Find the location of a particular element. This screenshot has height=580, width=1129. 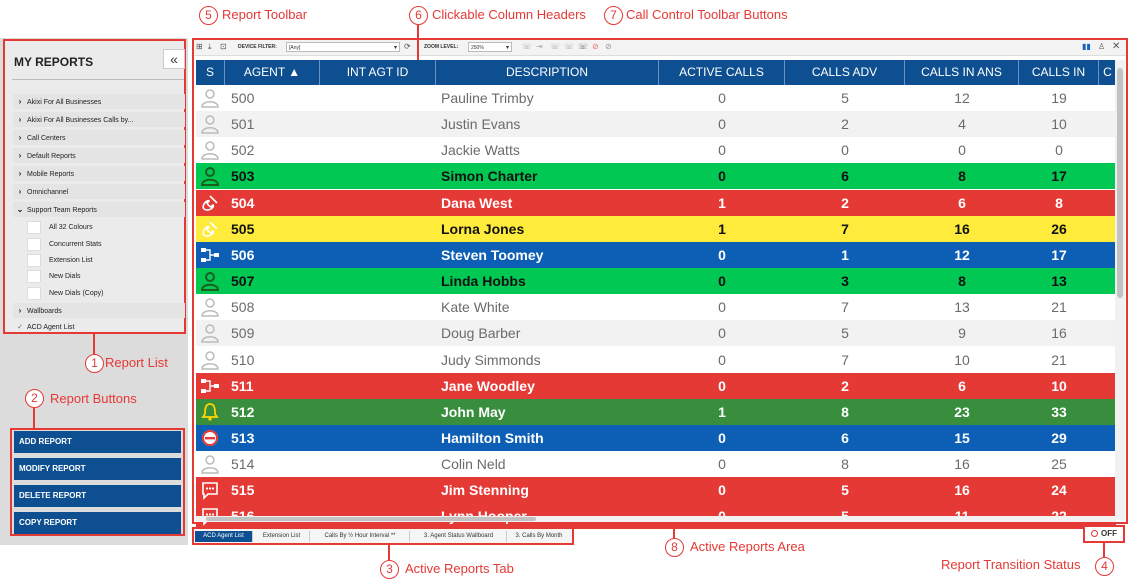

cell-agent: 510 is located at coordinates (243, 359).